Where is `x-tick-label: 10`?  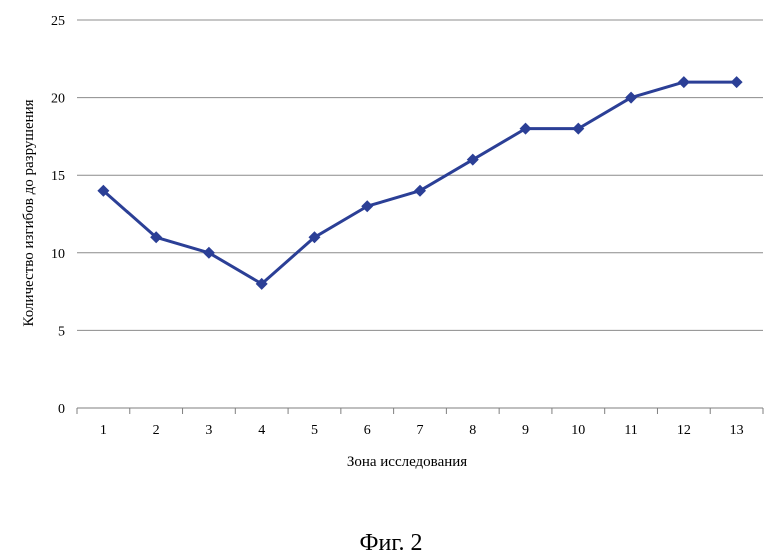
x-tick-label: 10 is located at coordinates (578, 430).